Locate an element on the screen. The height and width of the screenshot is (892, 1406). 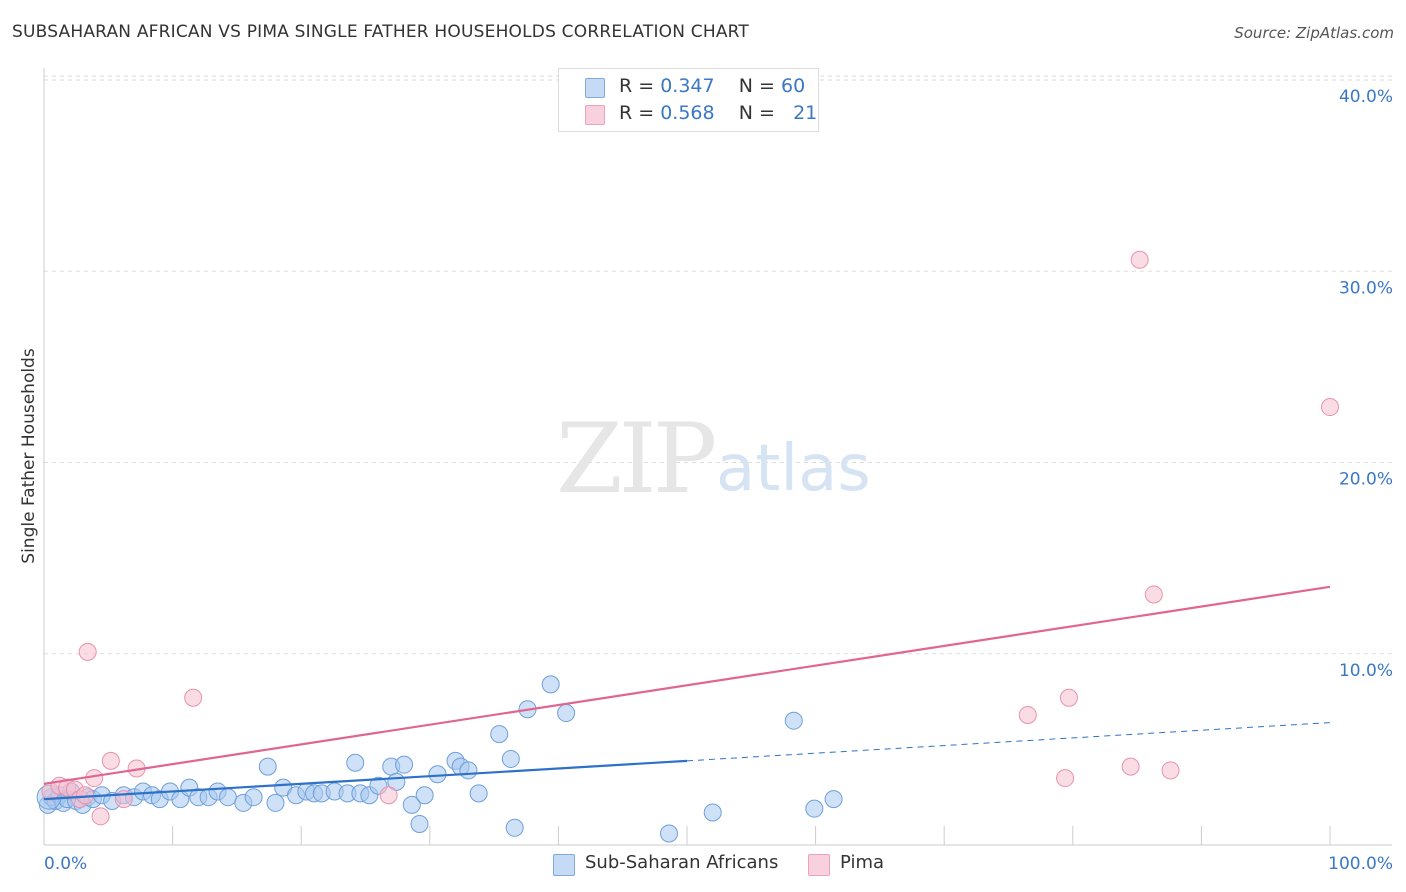
legend-n-value: 21 is located at coordinates (805, 113).